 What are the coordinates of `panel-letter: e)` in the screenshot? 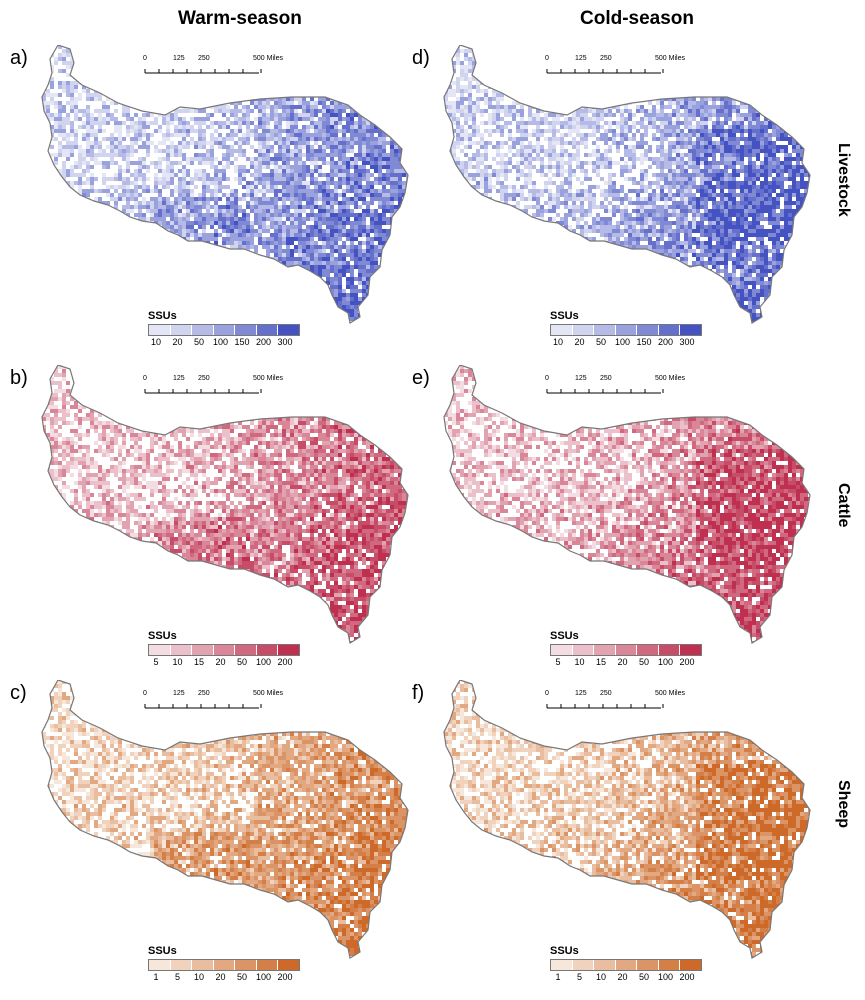 It's located at (421, 378).